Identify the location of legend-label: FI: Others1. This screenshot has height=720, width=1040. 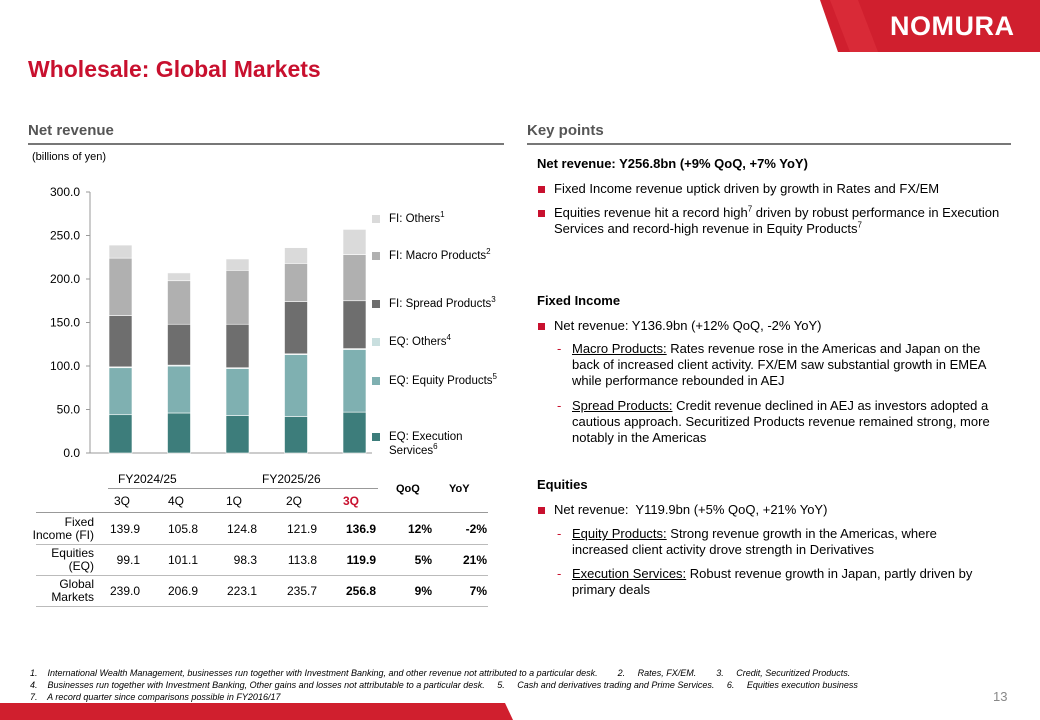
(417, 217).